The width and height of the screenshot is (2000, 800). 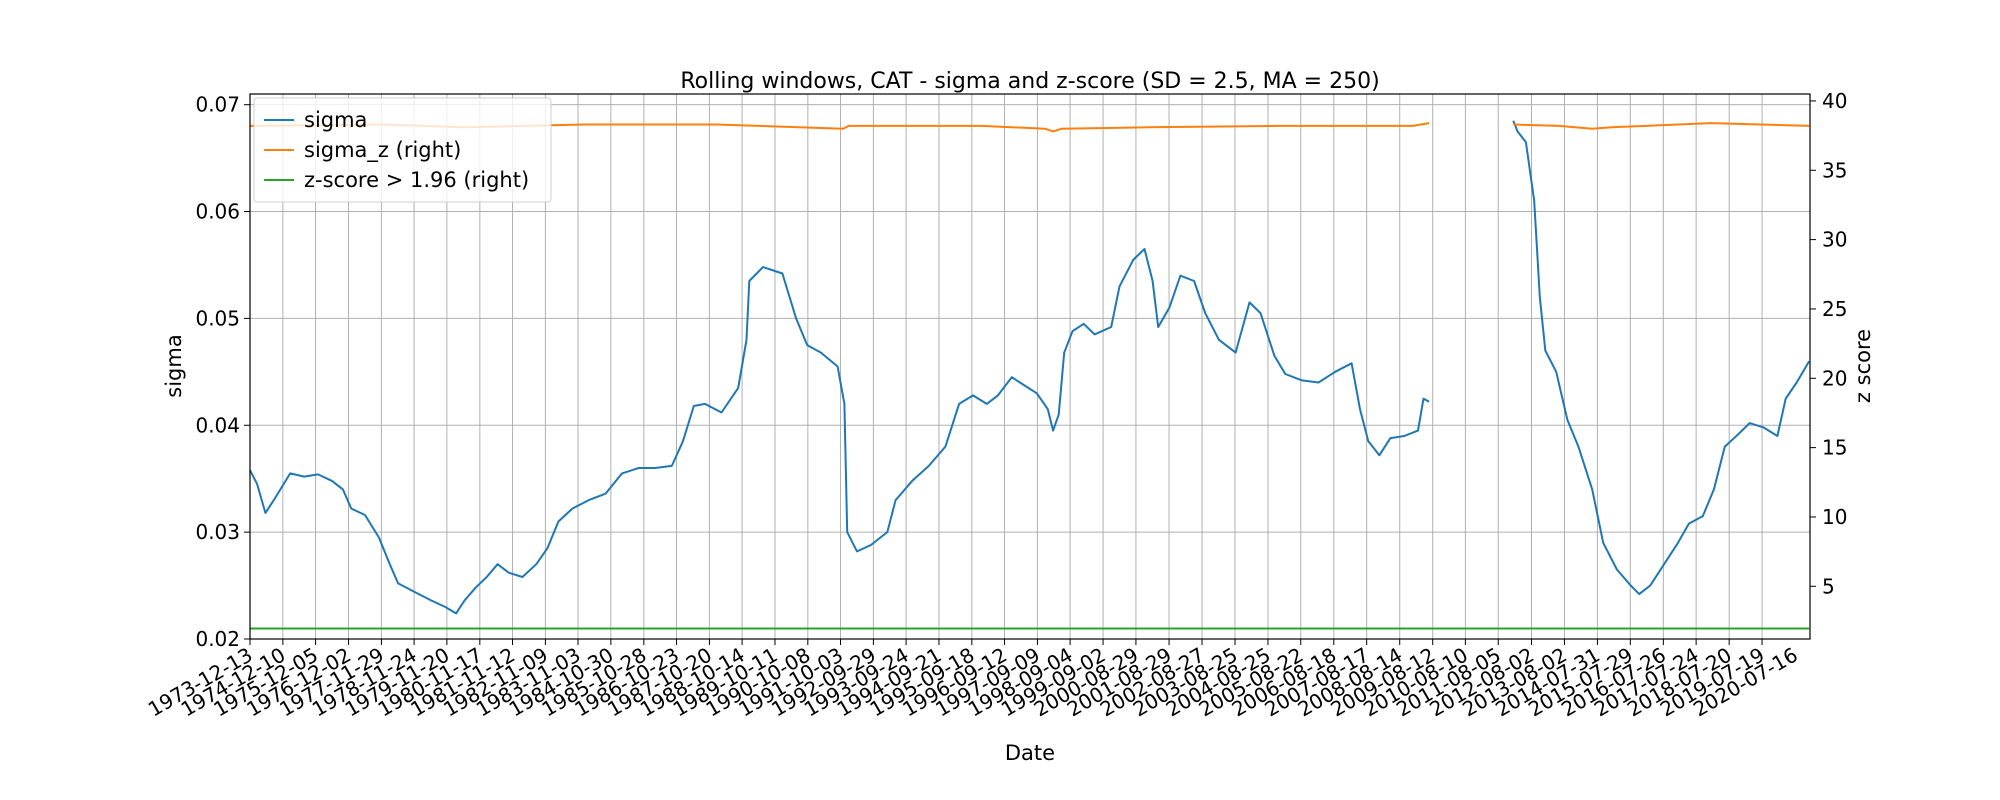 I want to click on legend-label-sigma: sigma, so click(x=335, y=120).